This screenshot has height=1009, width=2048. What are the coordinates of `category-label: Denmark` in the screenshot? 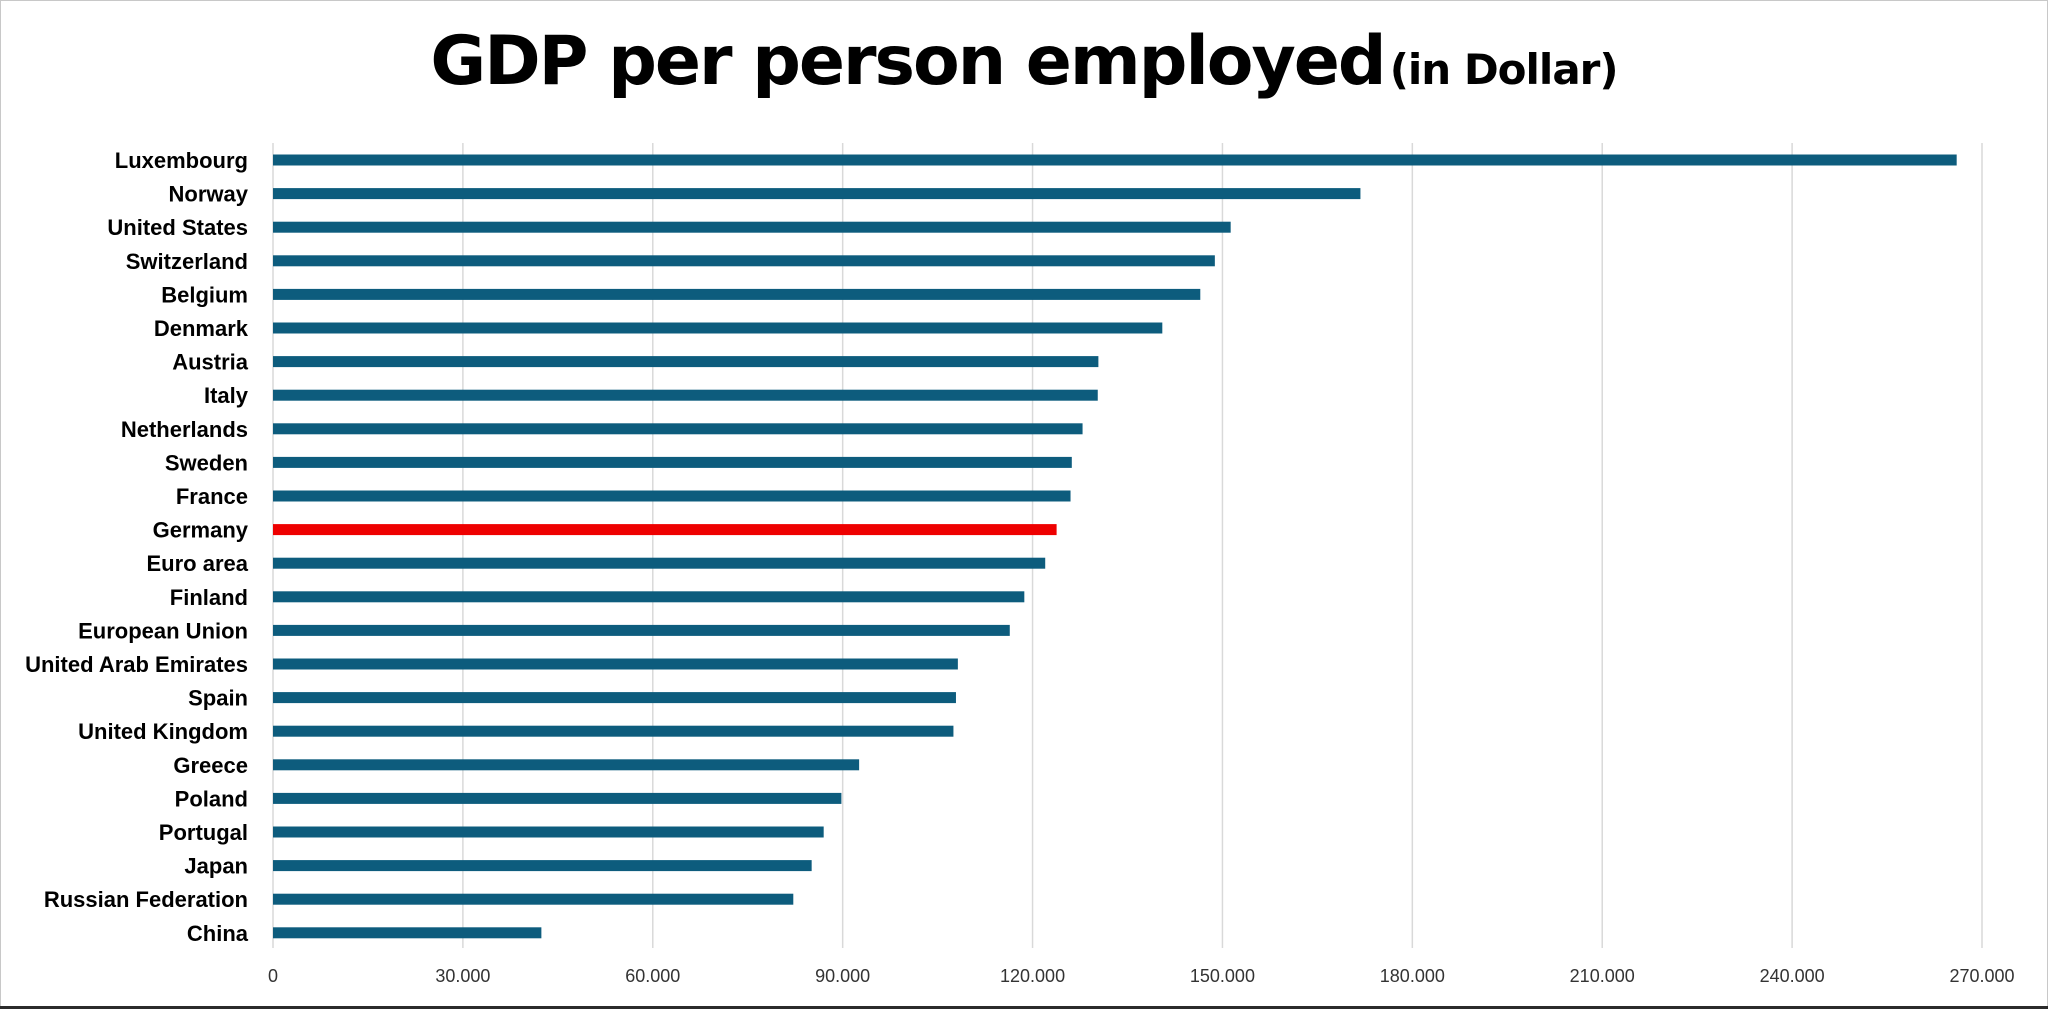 It's located at (201, 328).